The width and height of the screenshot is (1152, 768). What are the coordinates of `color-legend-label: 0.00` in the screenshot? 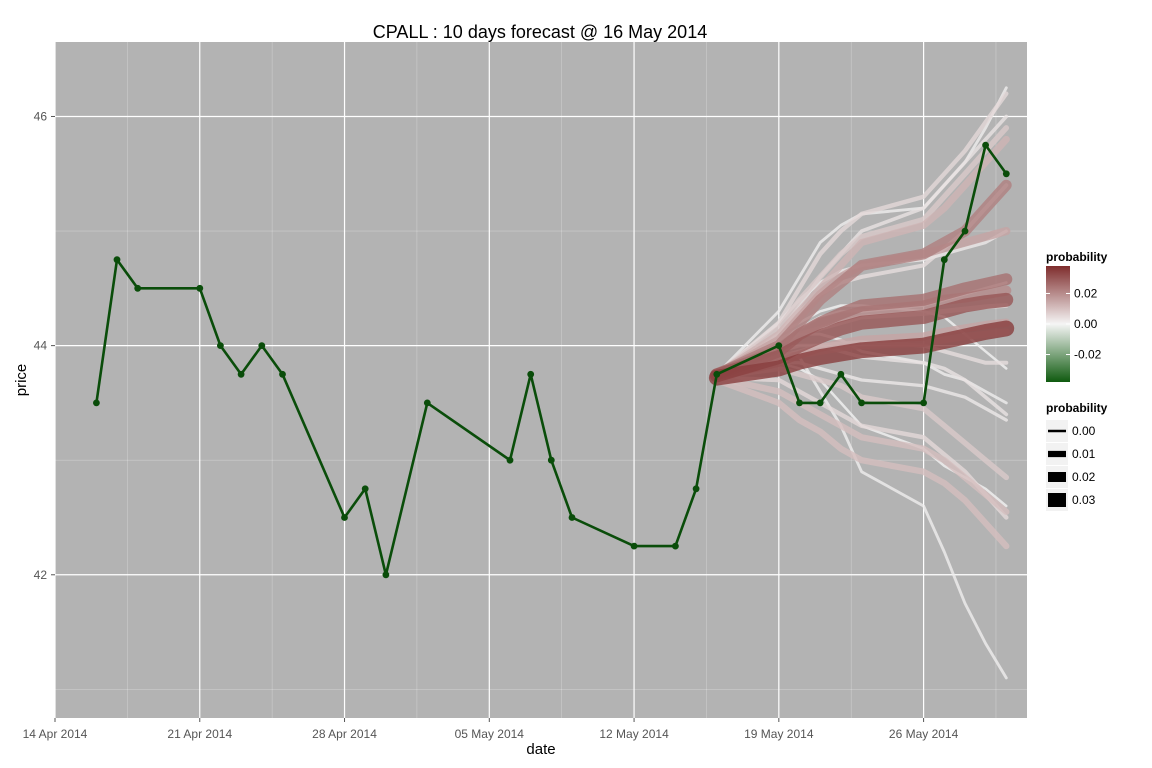 It's located at (1086, 324).